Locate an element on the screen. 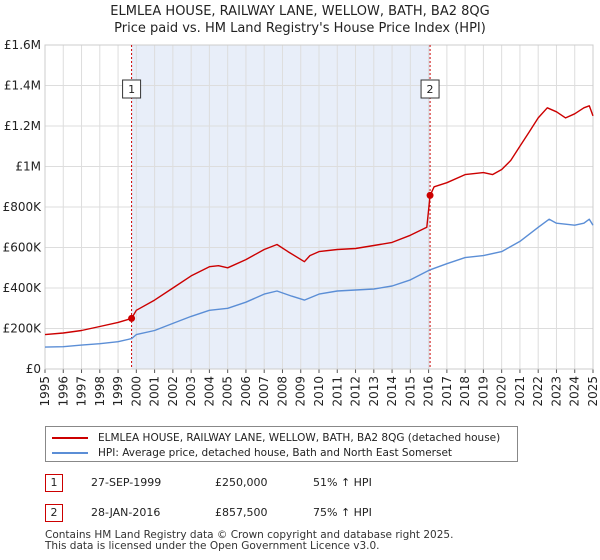 The image size is (600, 560). transaction-date: 27-SEP-1999 is located at coordinates (126, 482).